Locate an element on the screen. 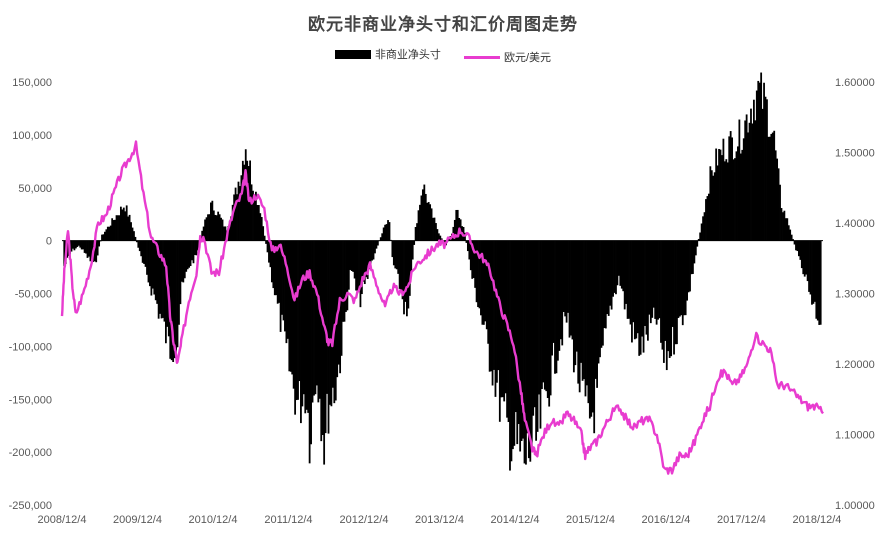  legend-label-eurusd: 欧元/美元 is located at coordinates (528, 58).